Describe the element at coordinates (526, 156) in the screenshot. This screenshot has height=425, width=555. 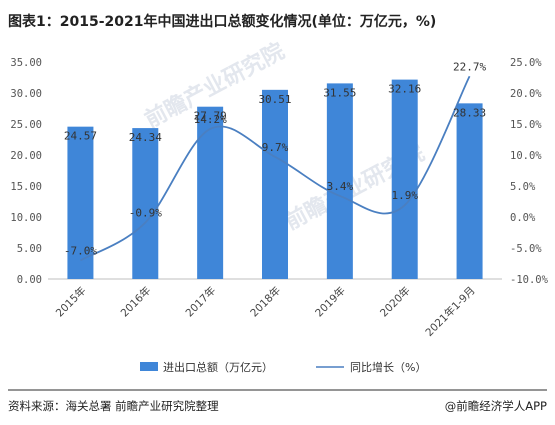
I see `right-axis-tick-label: 10.0%` at that location.